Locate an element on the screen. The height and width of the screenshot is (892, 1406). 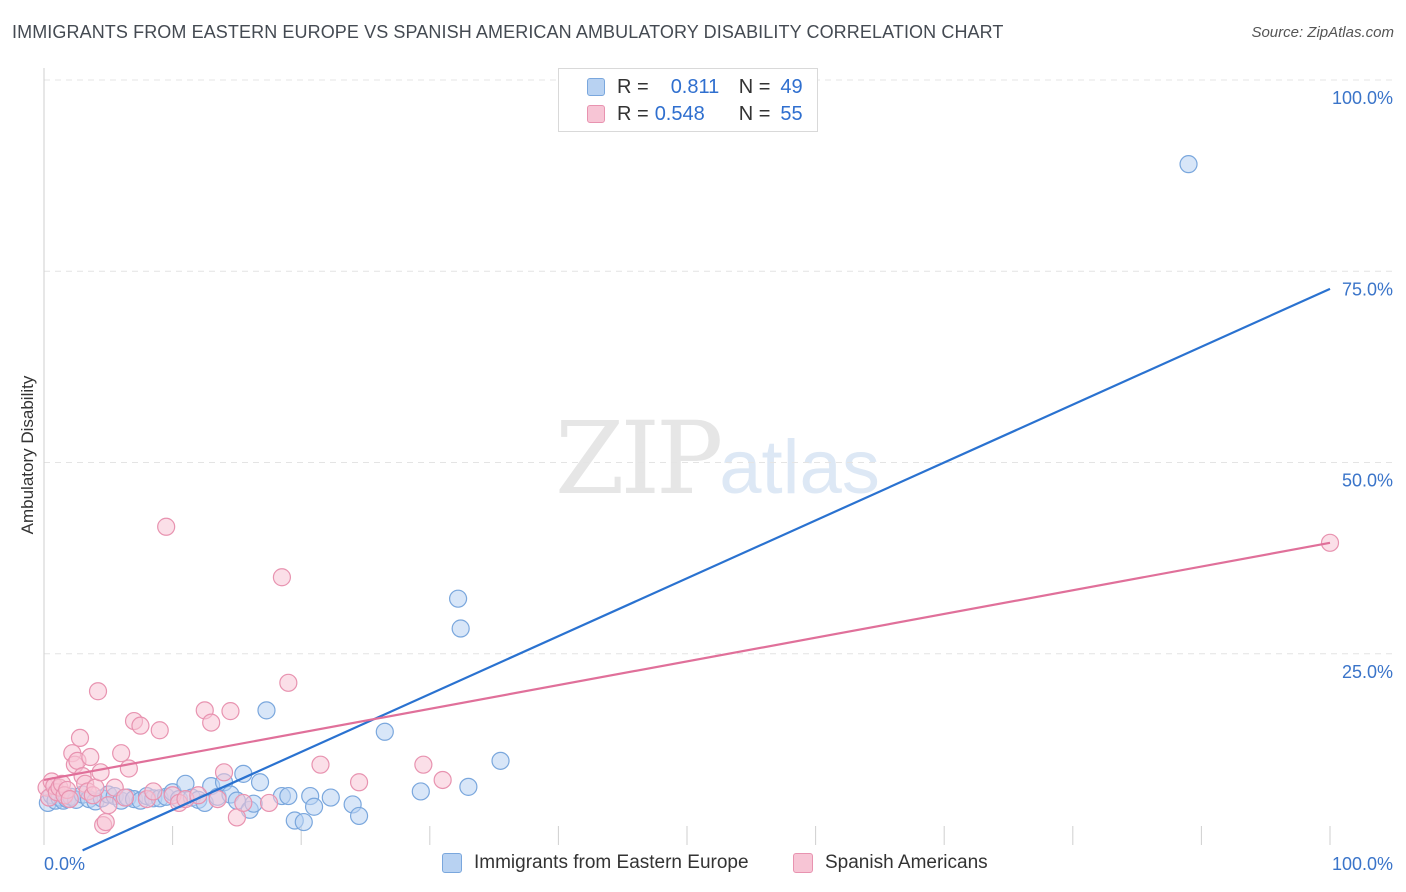
watermark: ZIPatlas is located at coordinates (717, 458).